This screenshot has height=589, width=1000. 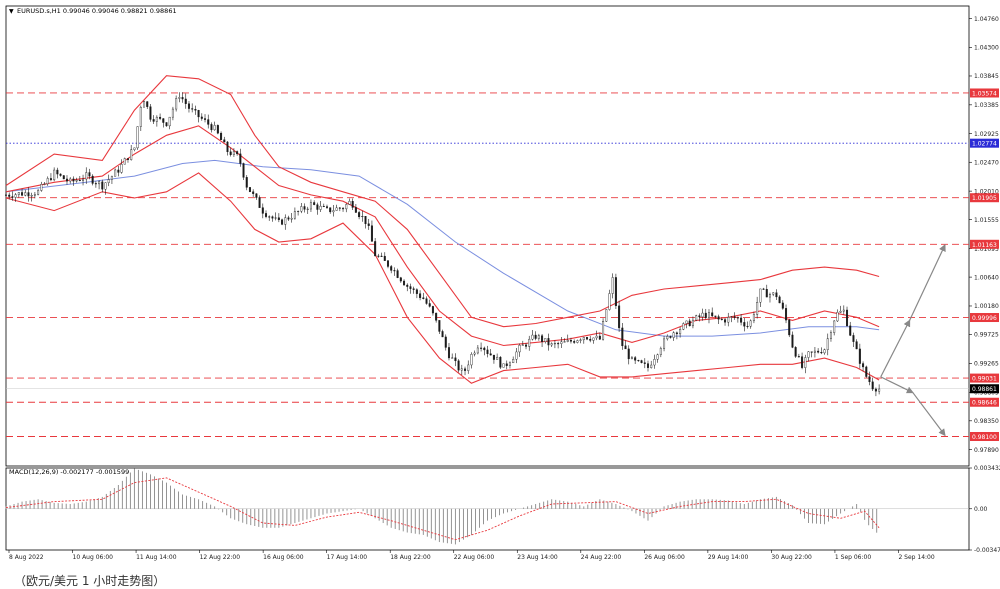 I want to click on price-axis-tick-label: 1.03385, so click(x=986, y=105).